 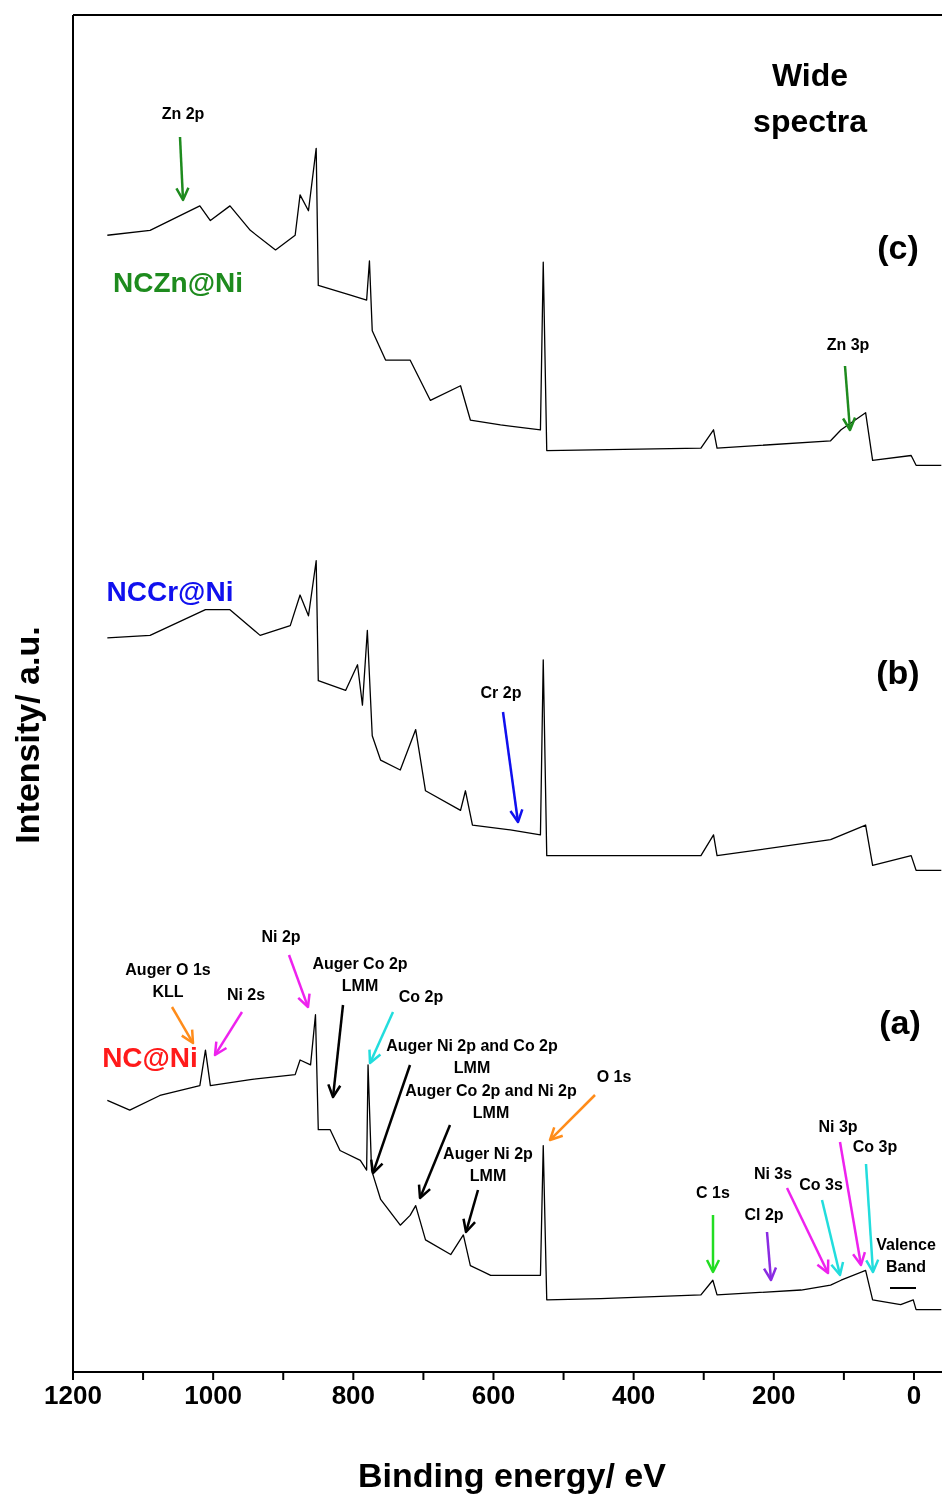 I want to click on y-axis-title: Intensity/ a.u., so click(x=26, y=735).